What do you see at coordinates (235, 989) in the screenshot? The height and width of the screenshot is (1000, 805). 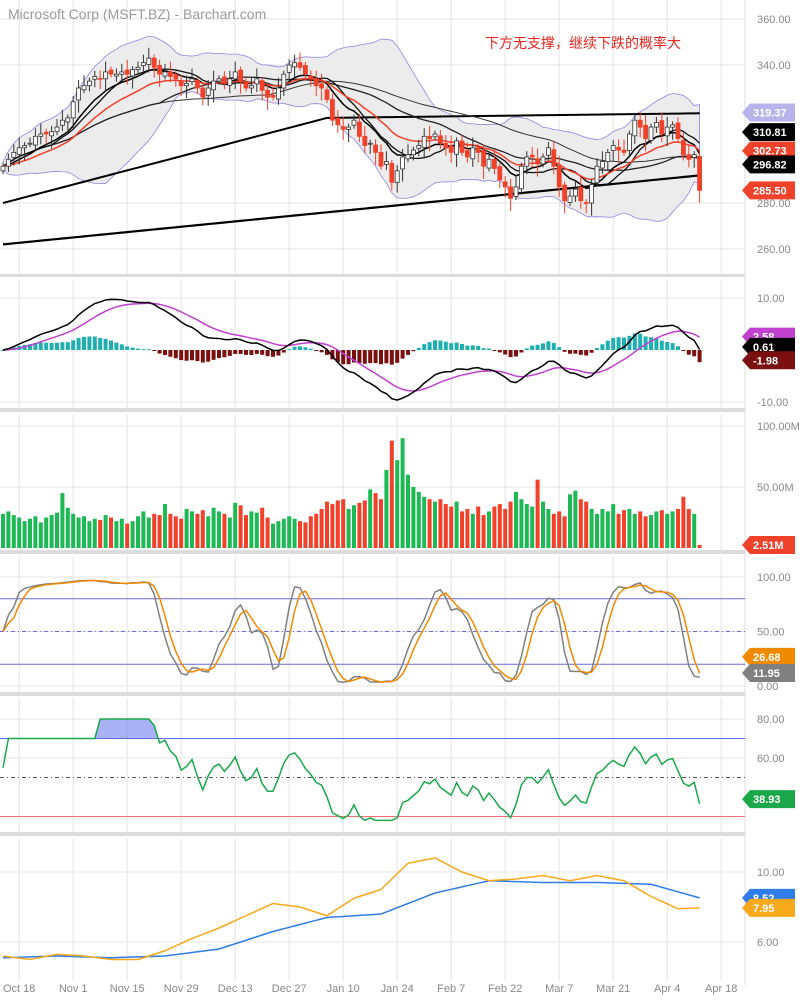 I see `x-tick-label: Dec 13` at bounding box center [235, 989].